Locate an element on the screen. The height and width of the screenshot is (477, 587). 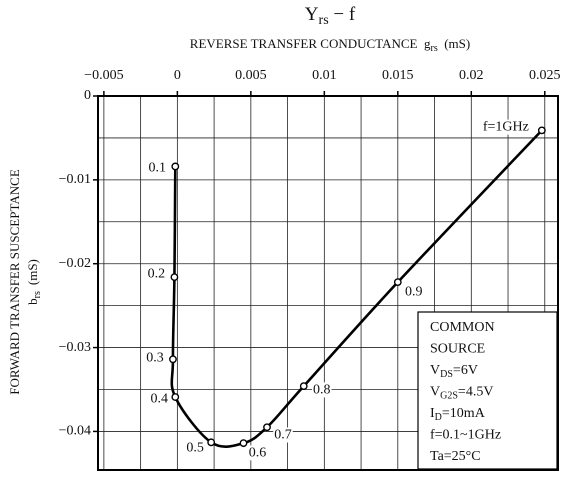
annotation-line: f=0.1~1GHz is located at coordinates (465, 435).